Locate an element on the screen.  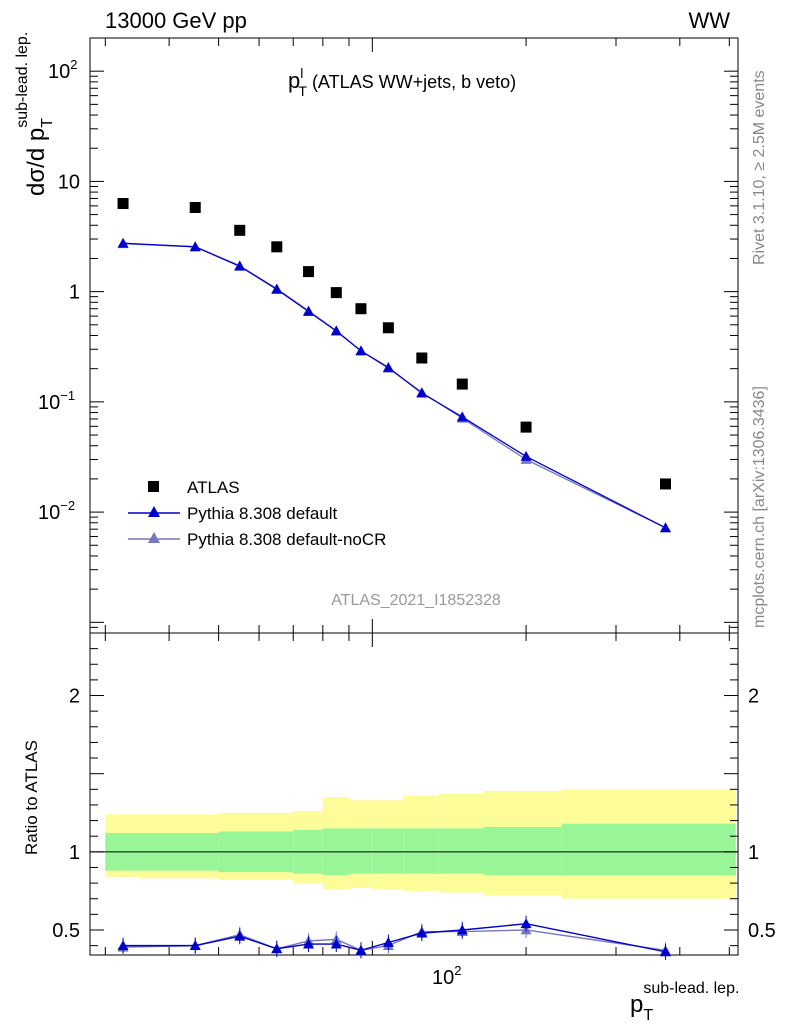
ratio-line-nocr is located at coordinates (394, 940).